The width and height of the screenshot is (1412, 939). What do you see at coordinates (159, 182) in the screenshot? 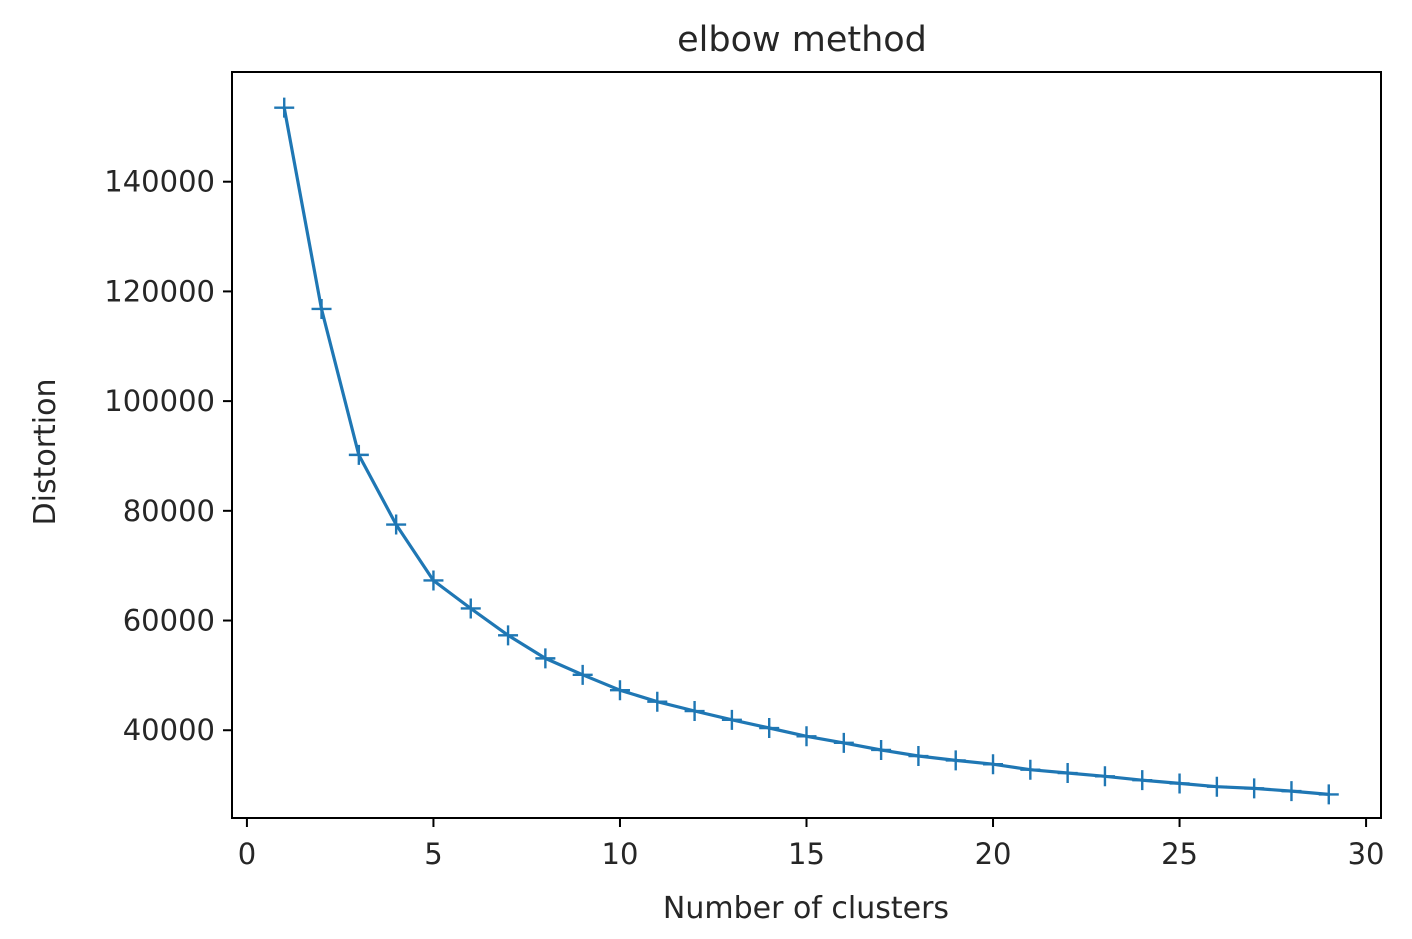
I see `y-tick-label: 140000` at bounding box center [159, 182].